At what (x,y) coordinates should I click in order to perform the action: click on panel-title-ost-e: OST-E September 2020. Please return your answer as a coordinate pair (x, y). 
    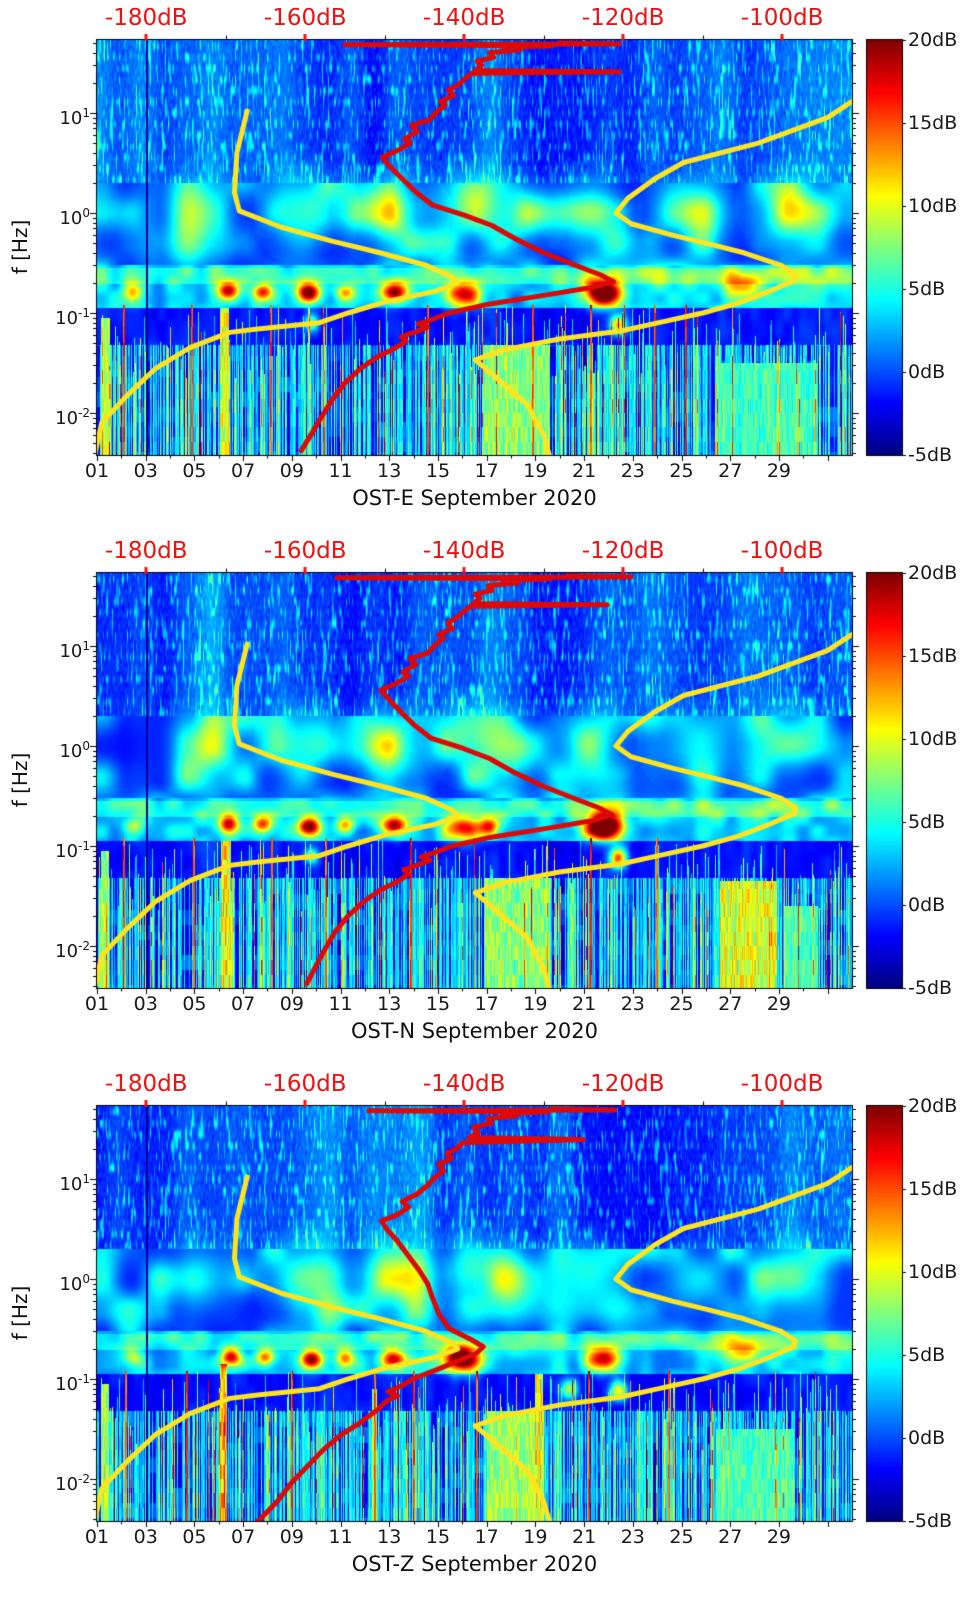
    Looking at the image, I should click on (474, 498).